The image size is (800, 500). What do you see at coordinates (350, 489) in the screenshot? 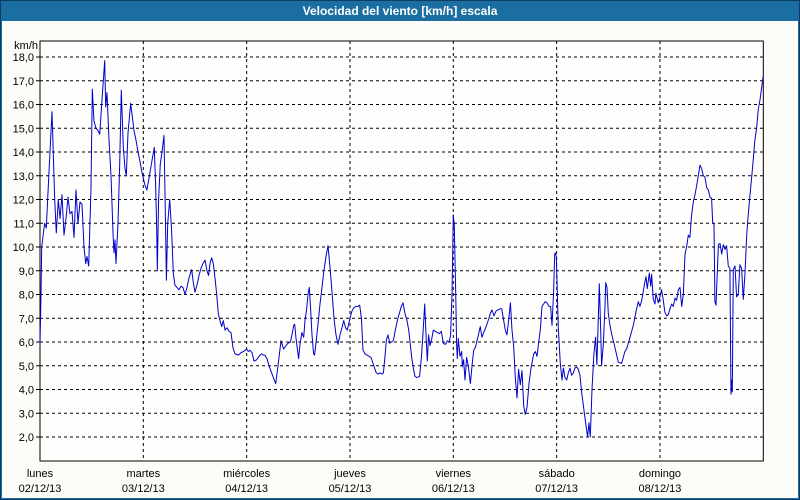
I see `x-date-label: 05/12/13` at bounding box center [350, 489].